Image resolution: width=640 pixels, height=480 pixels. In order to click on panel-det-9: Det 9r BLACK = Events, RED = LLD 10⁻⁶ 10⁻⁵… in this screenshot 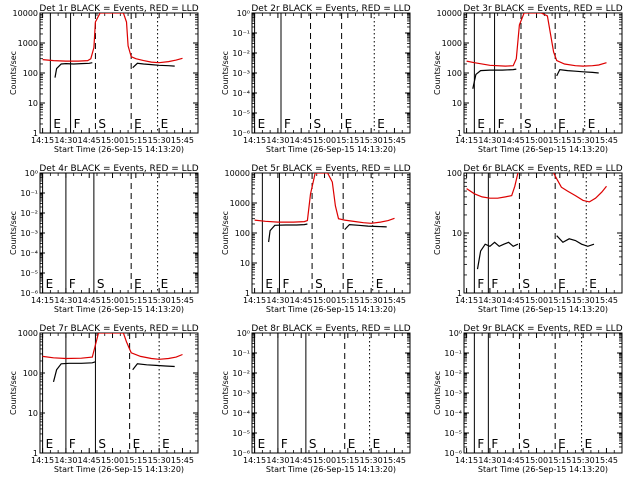, I will do `click(528, 399)`.